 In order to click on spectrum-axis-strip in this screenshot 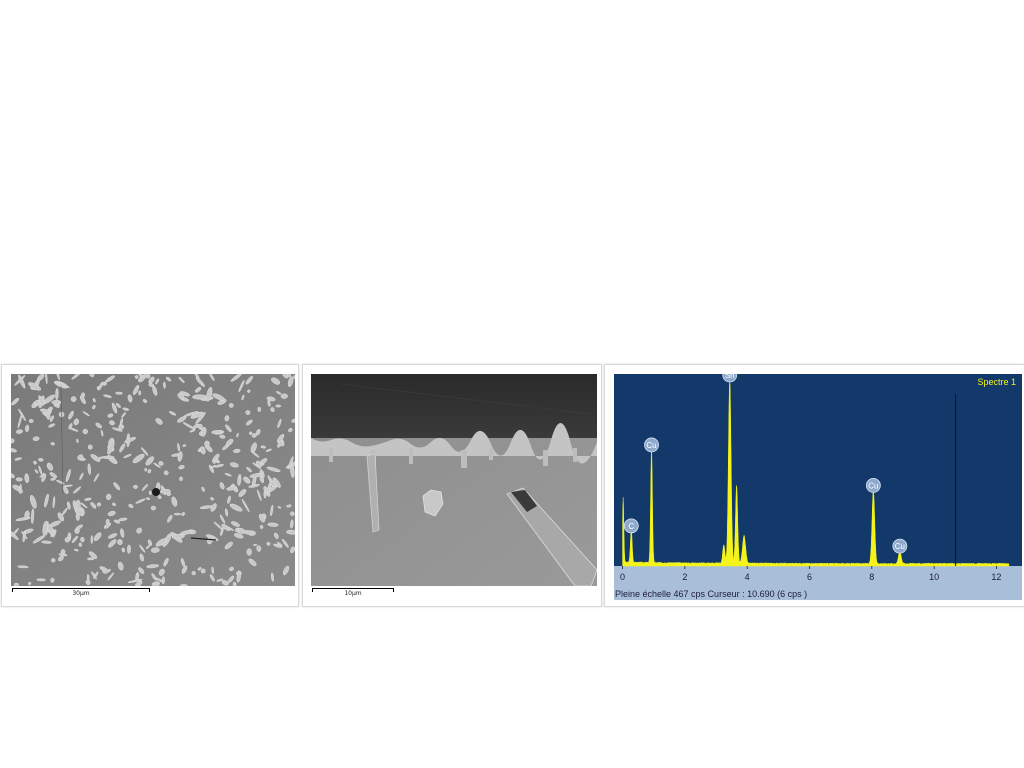, I will do `click(818, 583)`.